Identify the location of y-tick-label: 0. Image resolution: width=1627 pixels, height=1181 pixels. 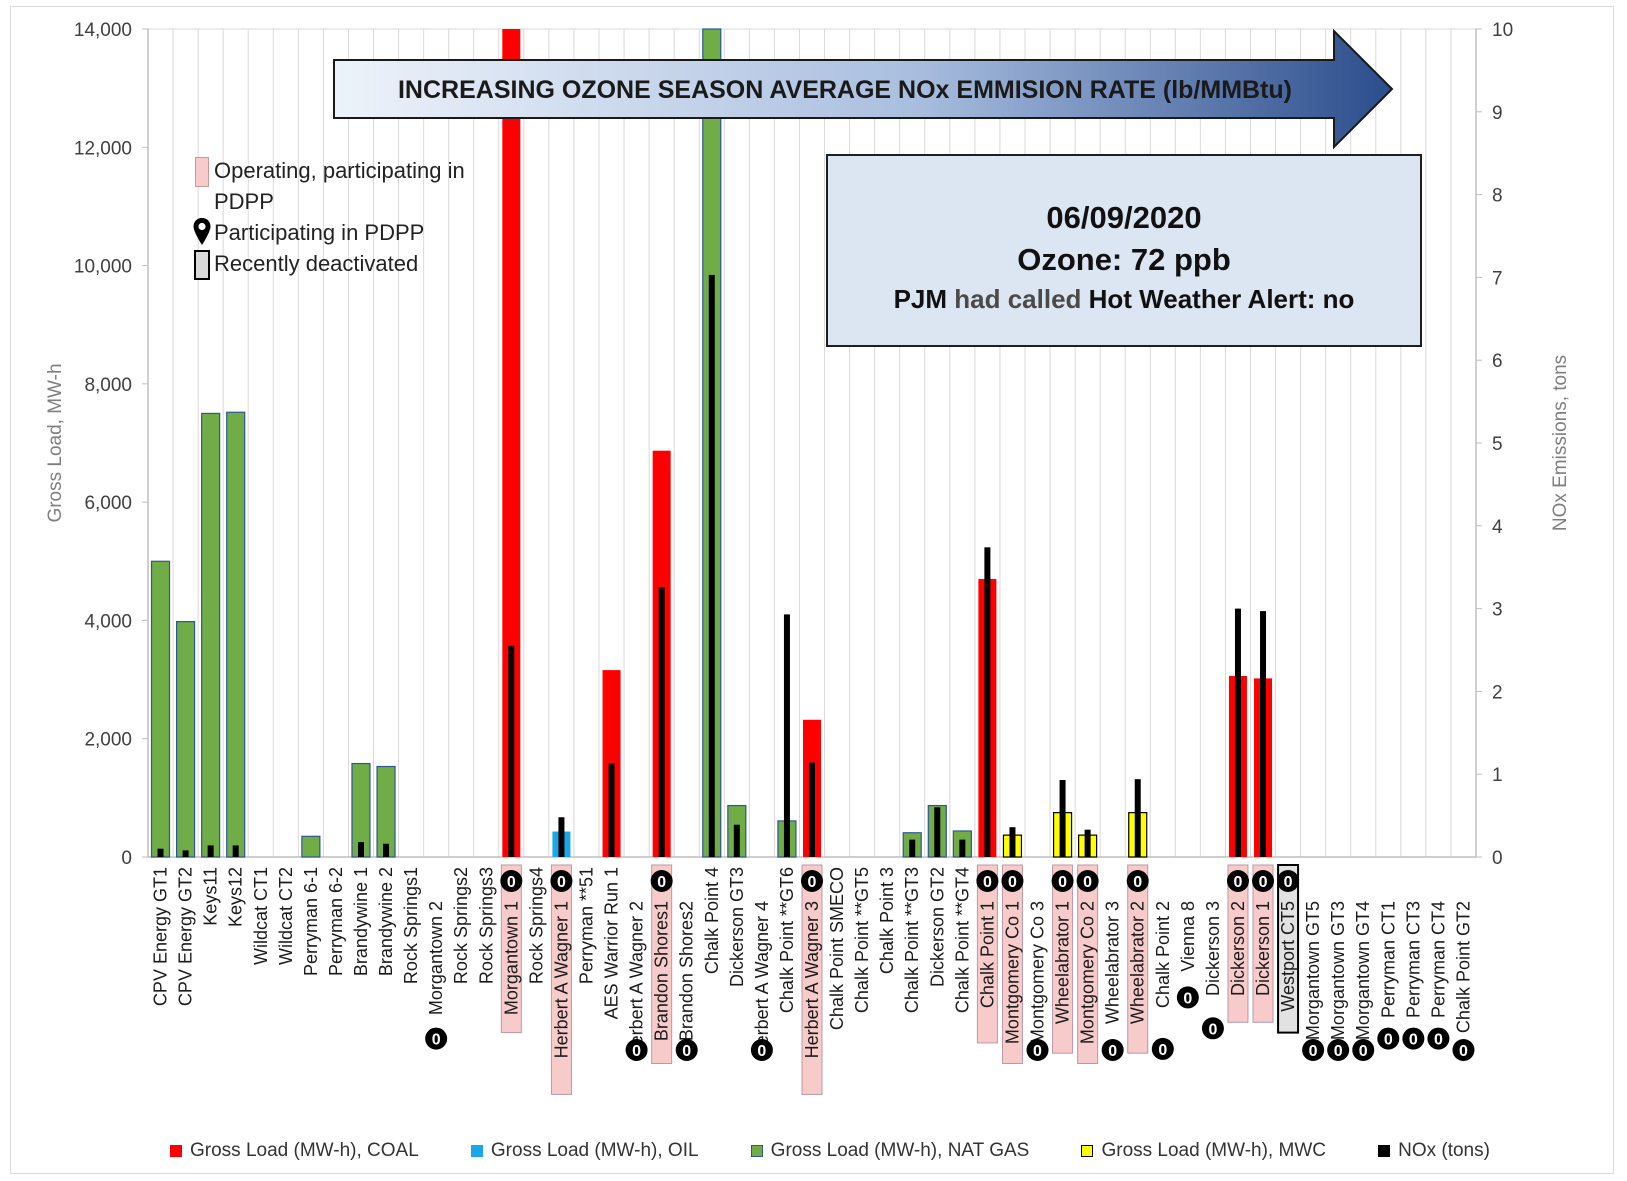
(126, 858).